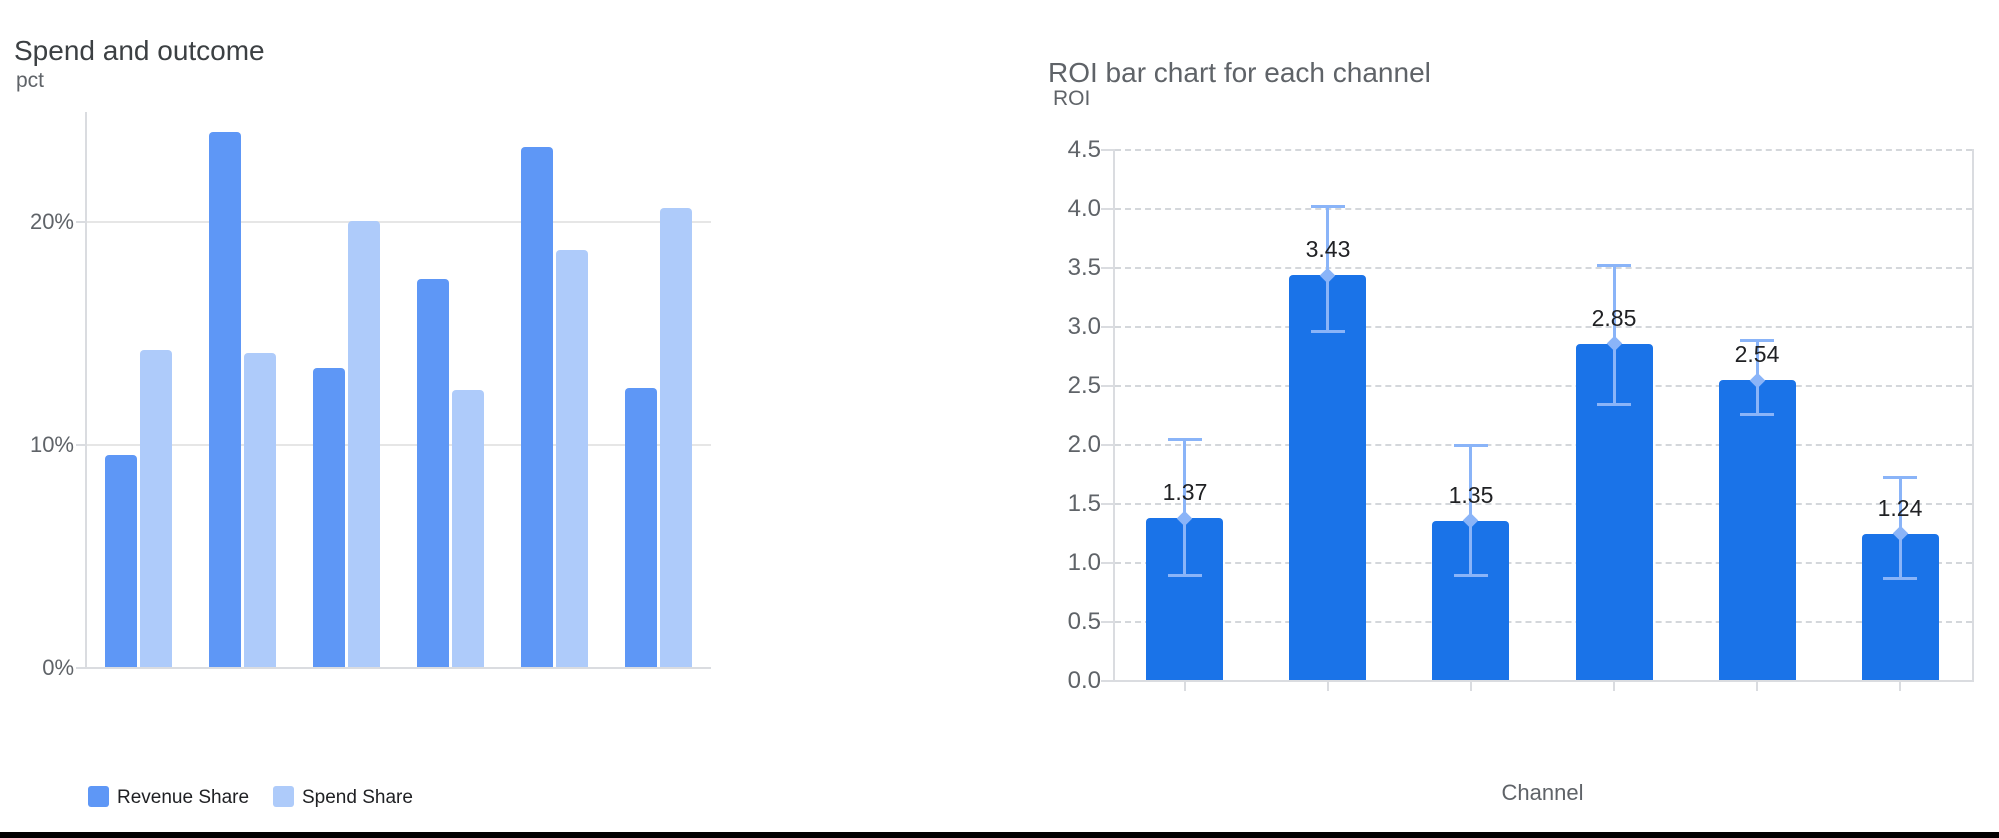 The height and width of the screenshot is (838, 1999). Describe the element at coordinates (139, 51) in the screenshot. I see `chart-title: Spend and outcome` at that location.